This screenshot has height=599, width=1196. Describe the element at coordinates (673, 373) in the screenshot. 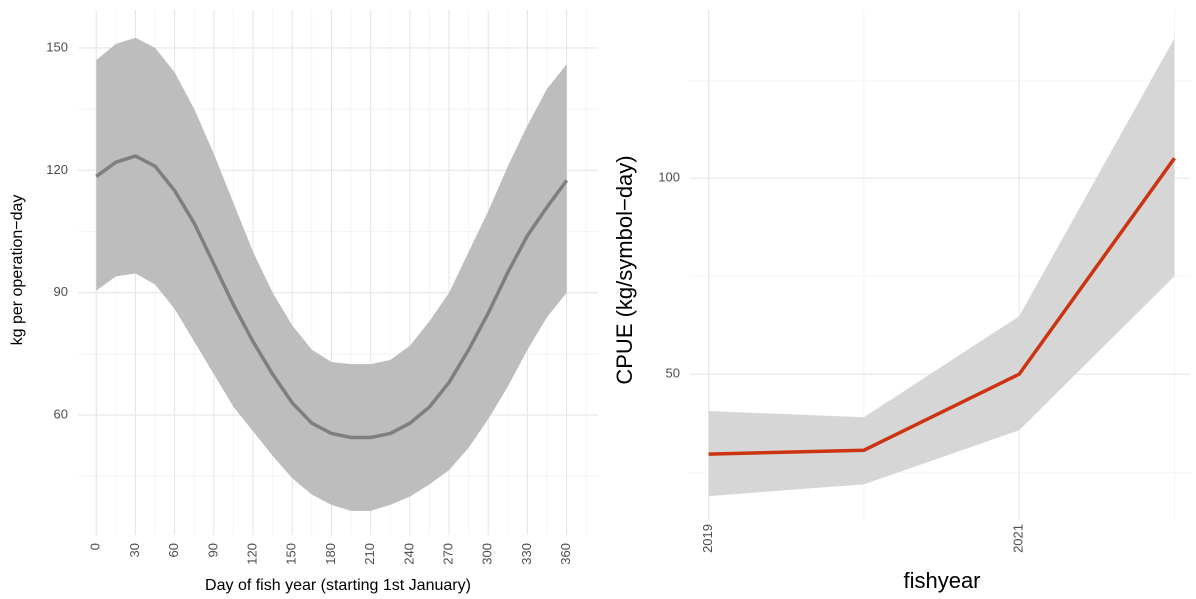

I see `y-tick-label: 50` at that location.